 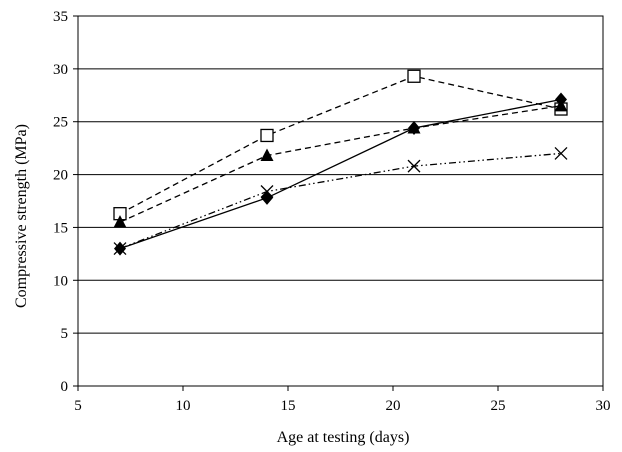 What do you see at coordinates (60, 17) in the screenshot?
I see `y-tick-label: 35` at bounding box center [60, 17].